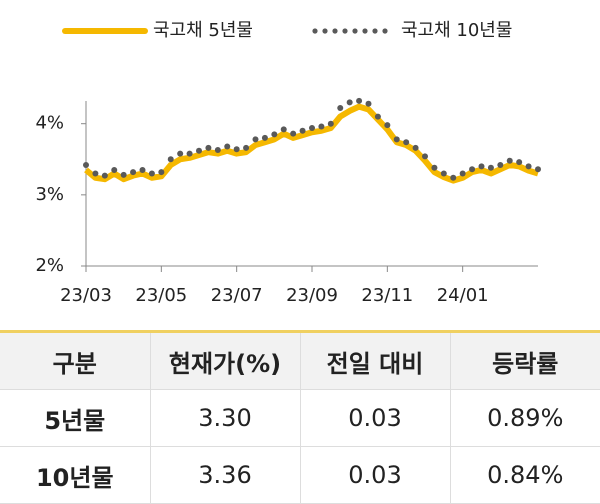  Describe the element at coordinates (224, 360) in the screenshot. I see `table-cell: 현재가(%)` at that location.